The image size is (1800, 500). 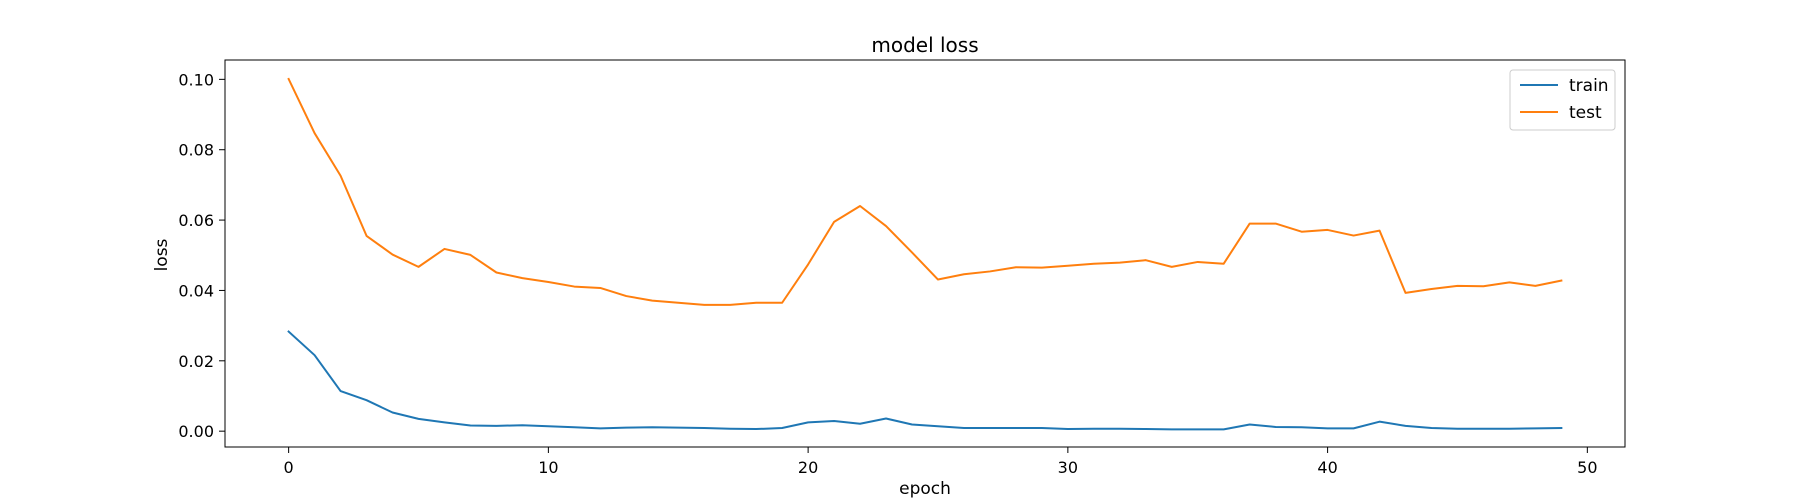 I want to click on y-tick-label: 0.04, so click(x=196, y=290).